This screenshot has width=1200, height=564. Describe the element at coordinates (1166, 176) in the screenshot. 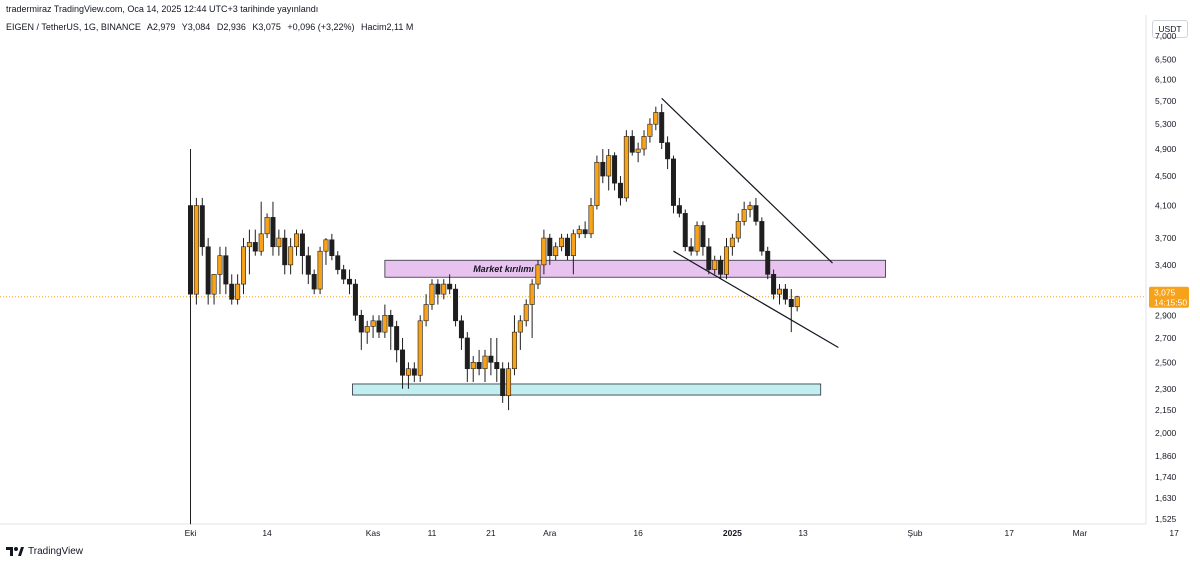

I see `price-tick-label: 4,500` at that location.